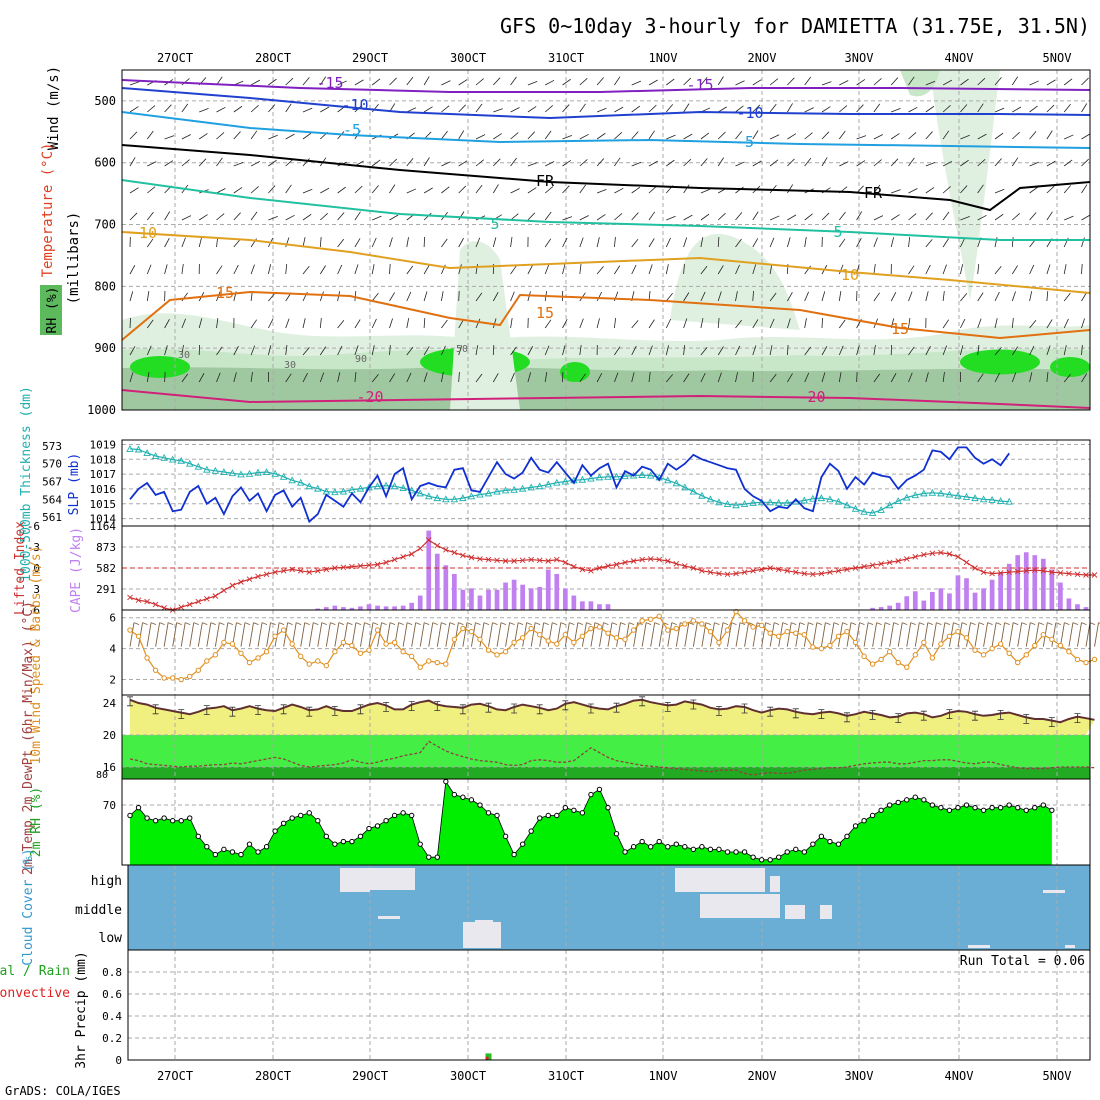 This screenshot has width=1100, height=1100. Describe the element at coordinates (859, 58) in the screenshot. I see `time-axis-top-label: 3NOV` at that location.